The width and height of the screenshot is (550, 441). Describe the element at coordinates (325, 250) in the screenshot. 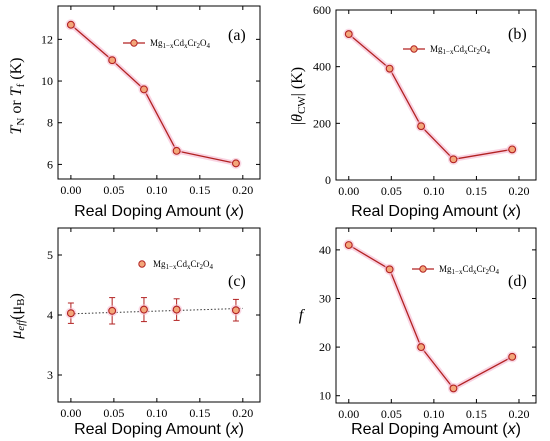

I see `y-tick-label: 40` at that location.